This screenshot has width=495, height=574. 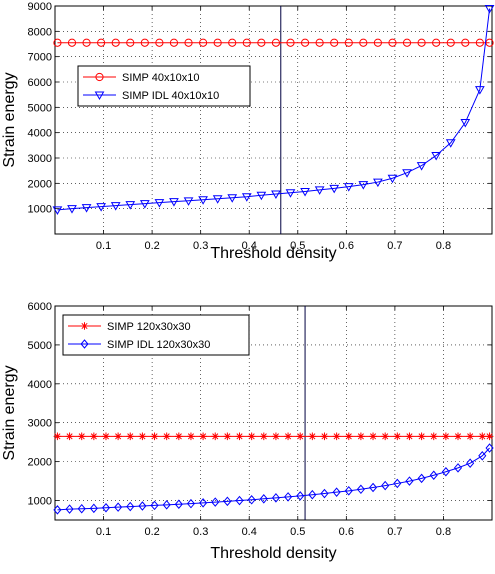 What do you see at coordinates (40, 83) in the screenshot?
I see `y-tick-label: 6000` at bounding box center [40, 83].